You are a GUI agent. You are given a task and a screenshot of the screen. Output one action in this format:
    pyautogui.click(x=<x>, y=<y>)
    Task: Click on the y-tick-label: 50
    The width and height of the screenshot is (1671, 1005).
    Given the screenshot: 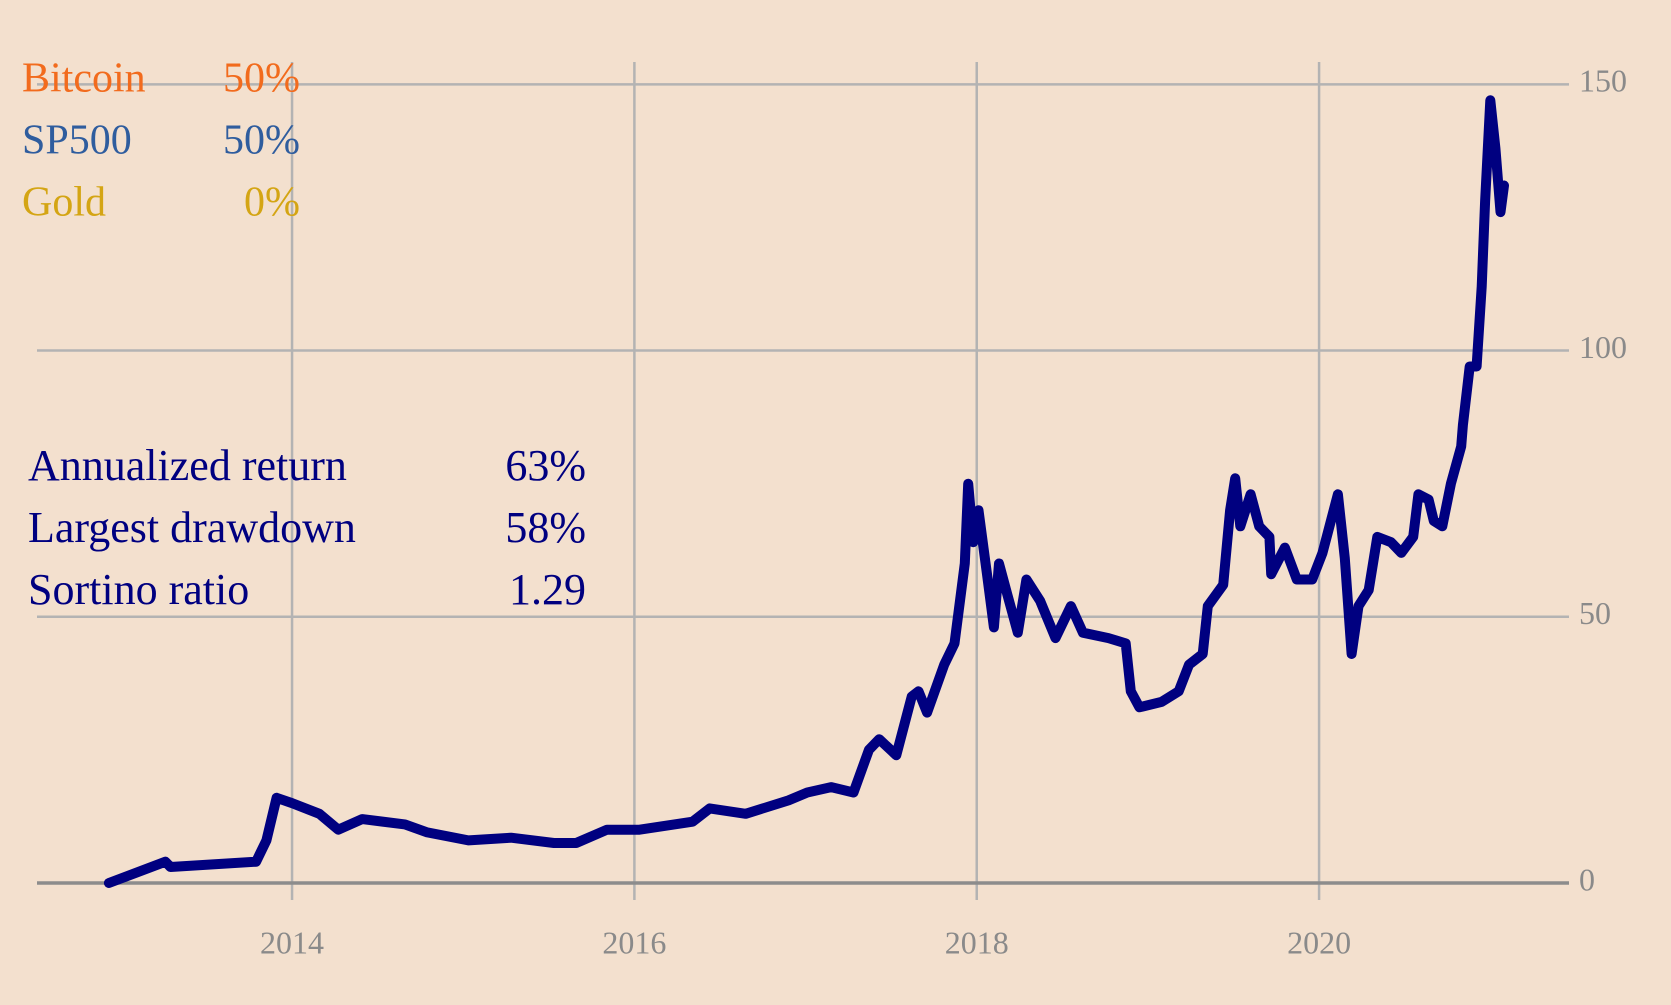 What is the action you would take?
    pyautogui.click(x=1595, y=613)
    